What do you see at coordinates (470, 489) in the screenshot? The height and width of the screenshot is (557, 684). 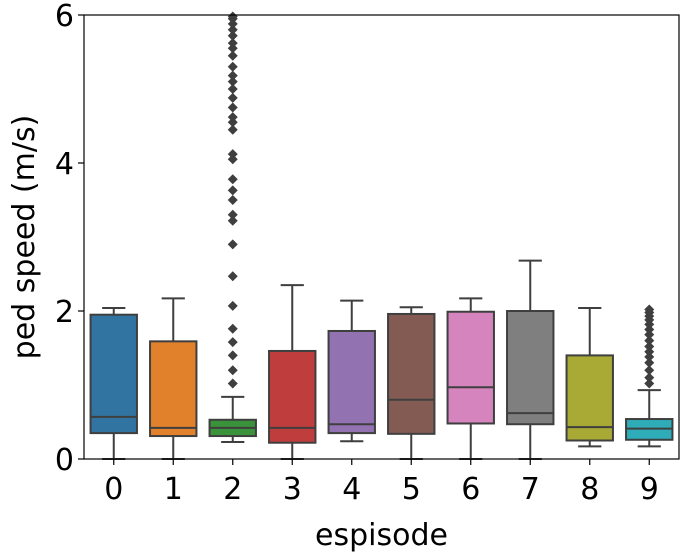 I see `x-tick-label: 6` at bounding box center [470, 489].